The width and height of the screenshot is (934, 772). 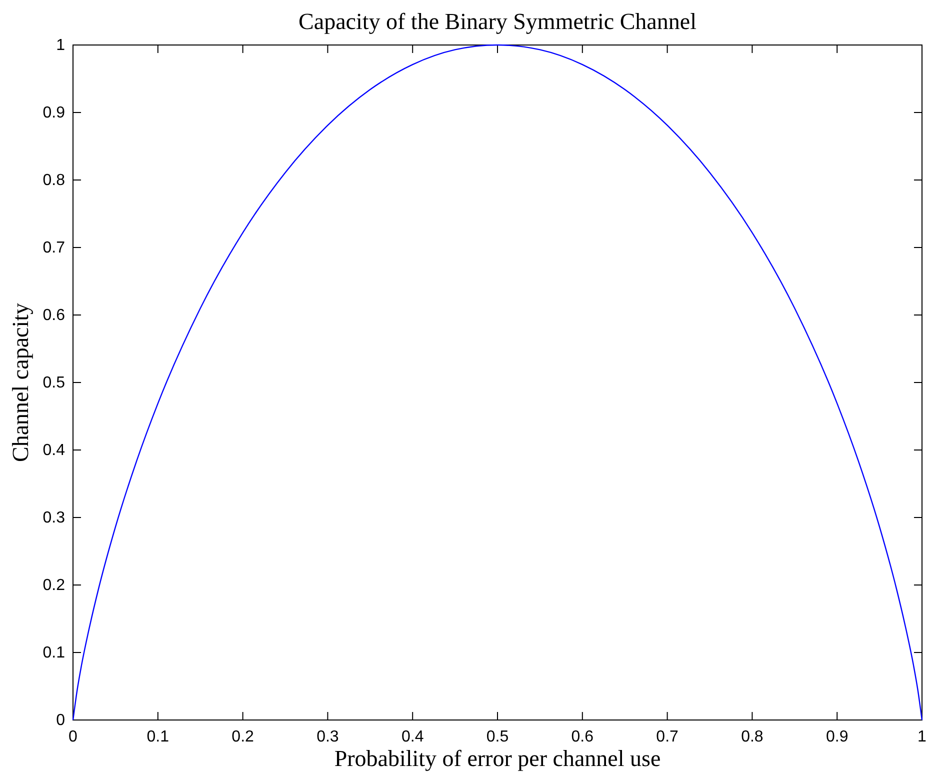 I want to click on x-tick-label: 0.9, so click(x=837, y=737).